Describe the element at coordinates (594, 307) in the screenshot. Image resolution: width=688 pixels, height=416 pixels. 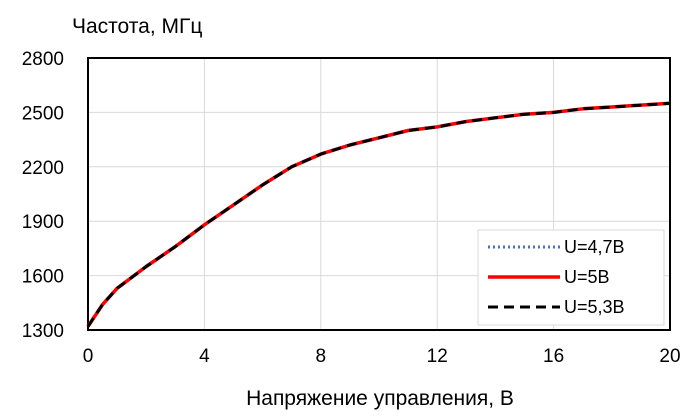
I see `legend-label-3: U=5,3В` at that location.